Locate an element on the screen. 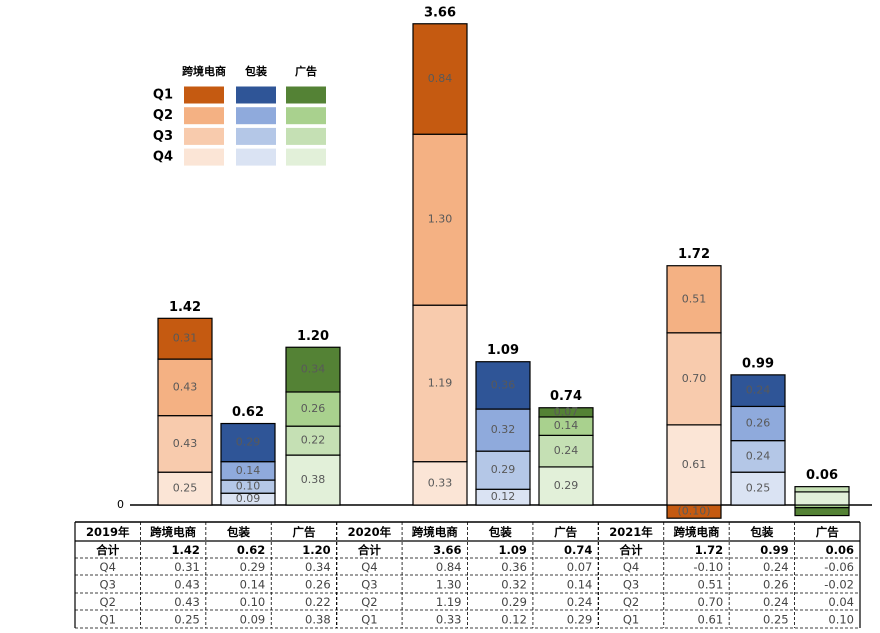 The height and width of the screenshot is (633, 880). total-label: 1.09 is located at coordinates (503, 350).